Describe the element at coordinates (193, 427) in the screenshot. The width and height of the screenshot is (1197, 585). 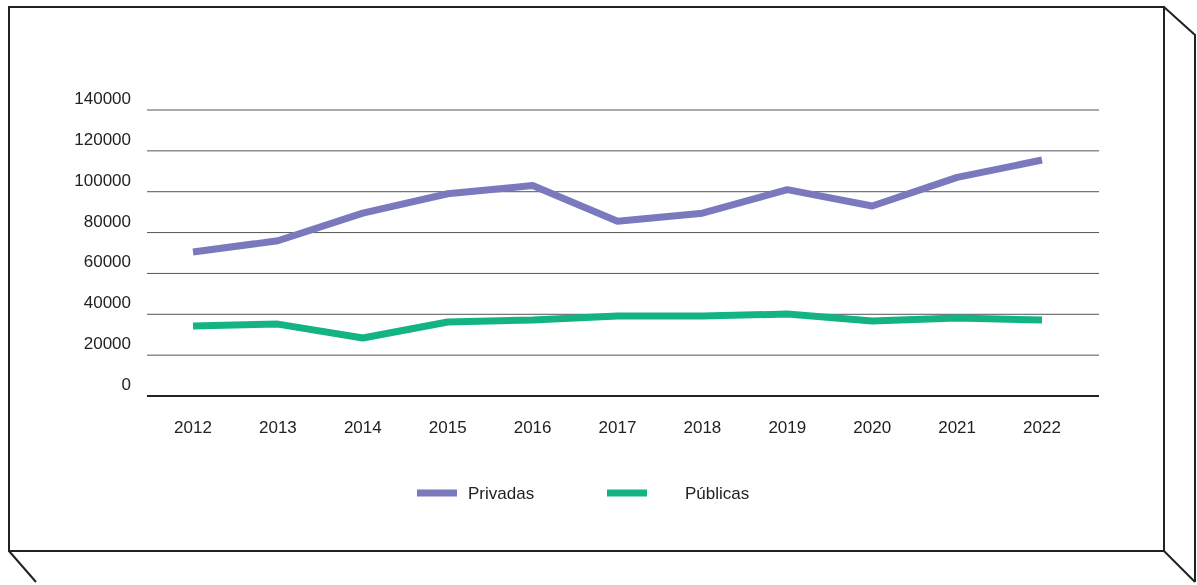
I see `x-tick-label: 2012` at that location.